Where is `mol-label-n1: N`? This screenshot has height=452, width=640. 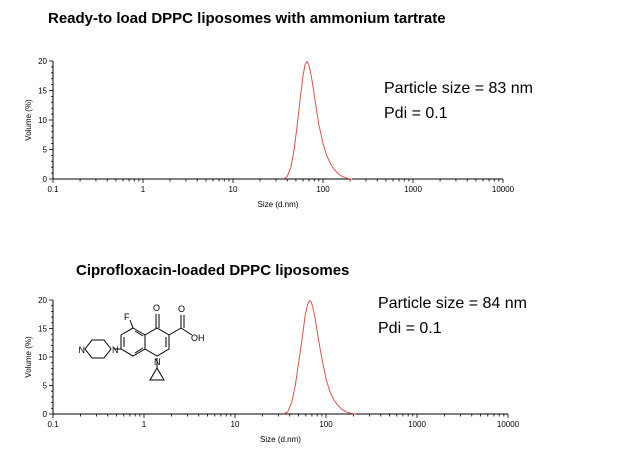 mol-label-n1: N is located at coordinates (157, 362).